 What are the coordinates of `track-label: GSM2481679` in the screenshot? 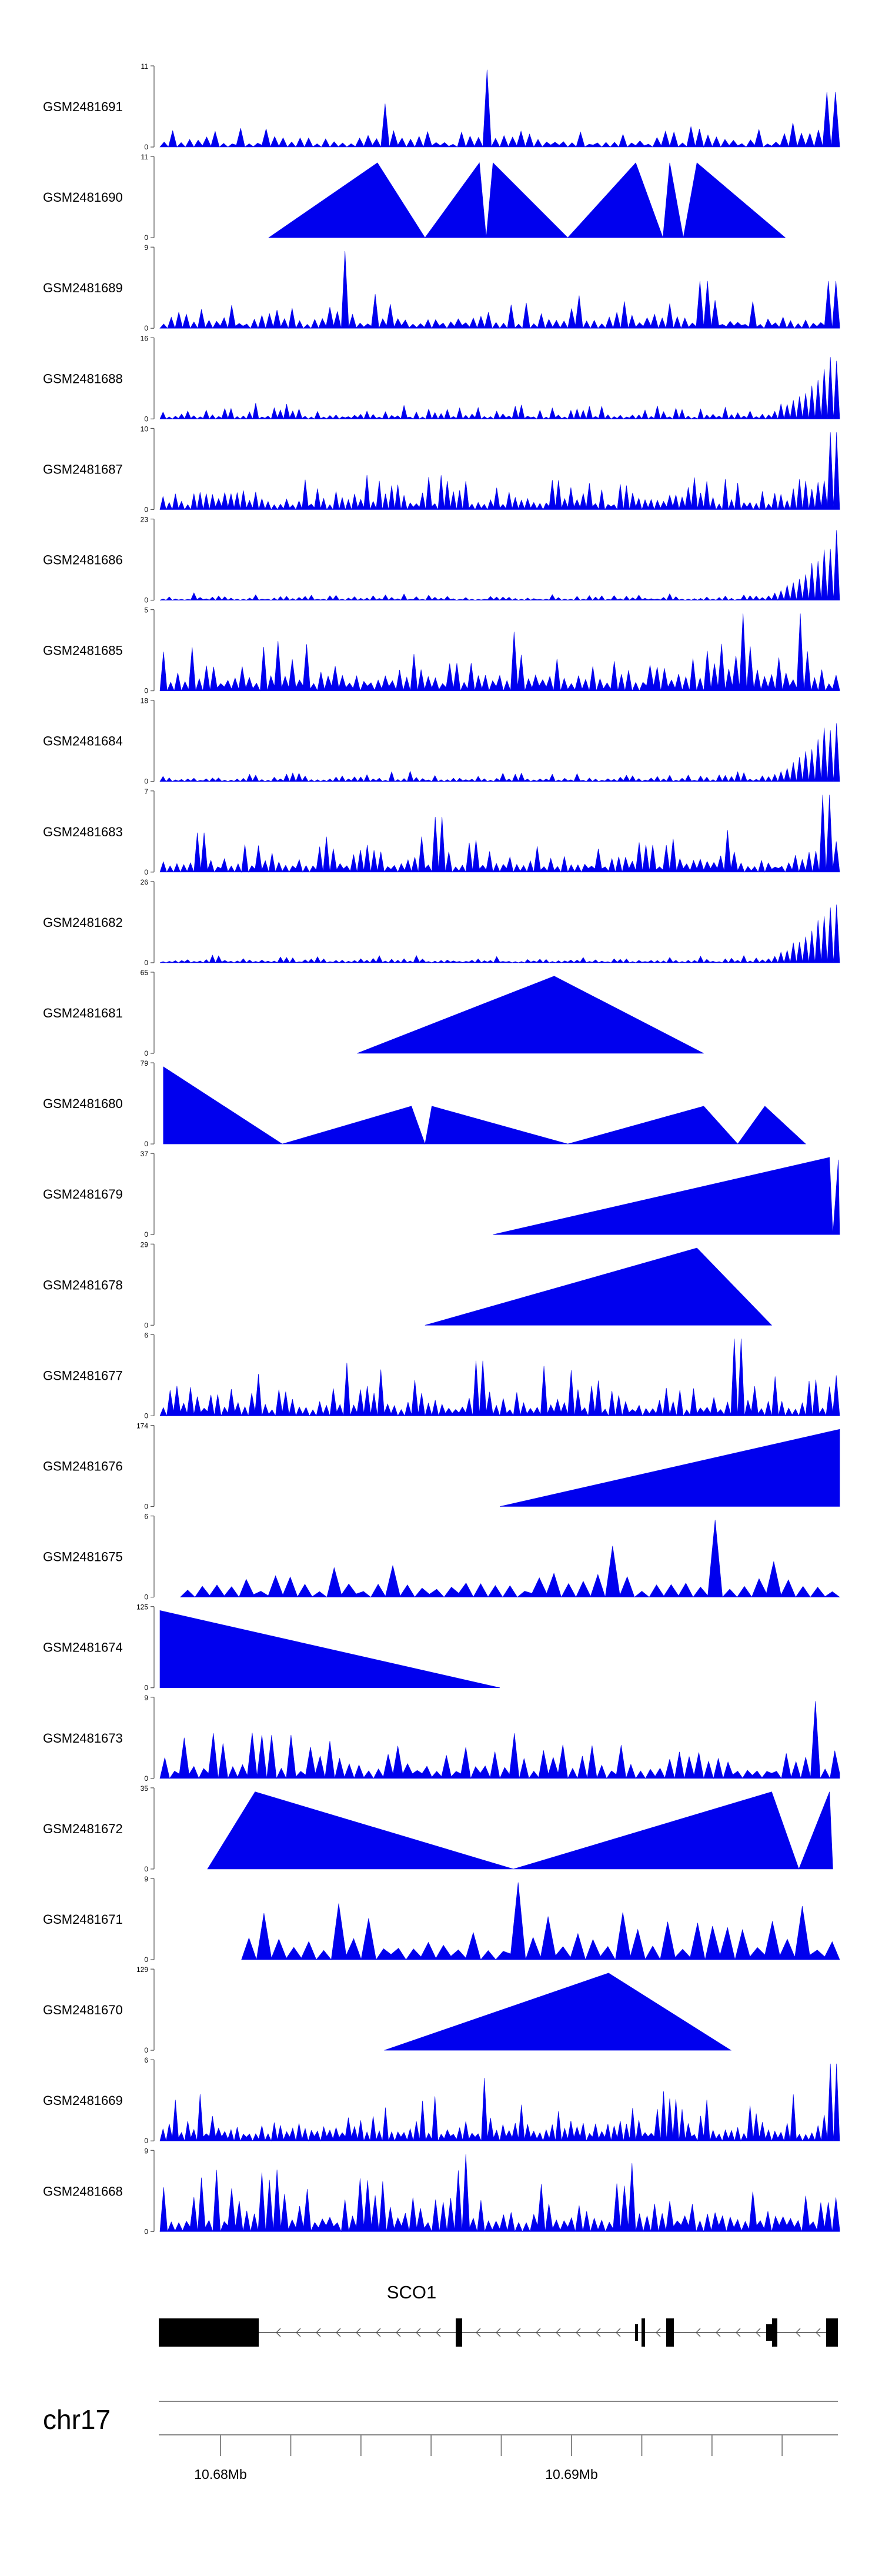 It's located at (83, 1194).